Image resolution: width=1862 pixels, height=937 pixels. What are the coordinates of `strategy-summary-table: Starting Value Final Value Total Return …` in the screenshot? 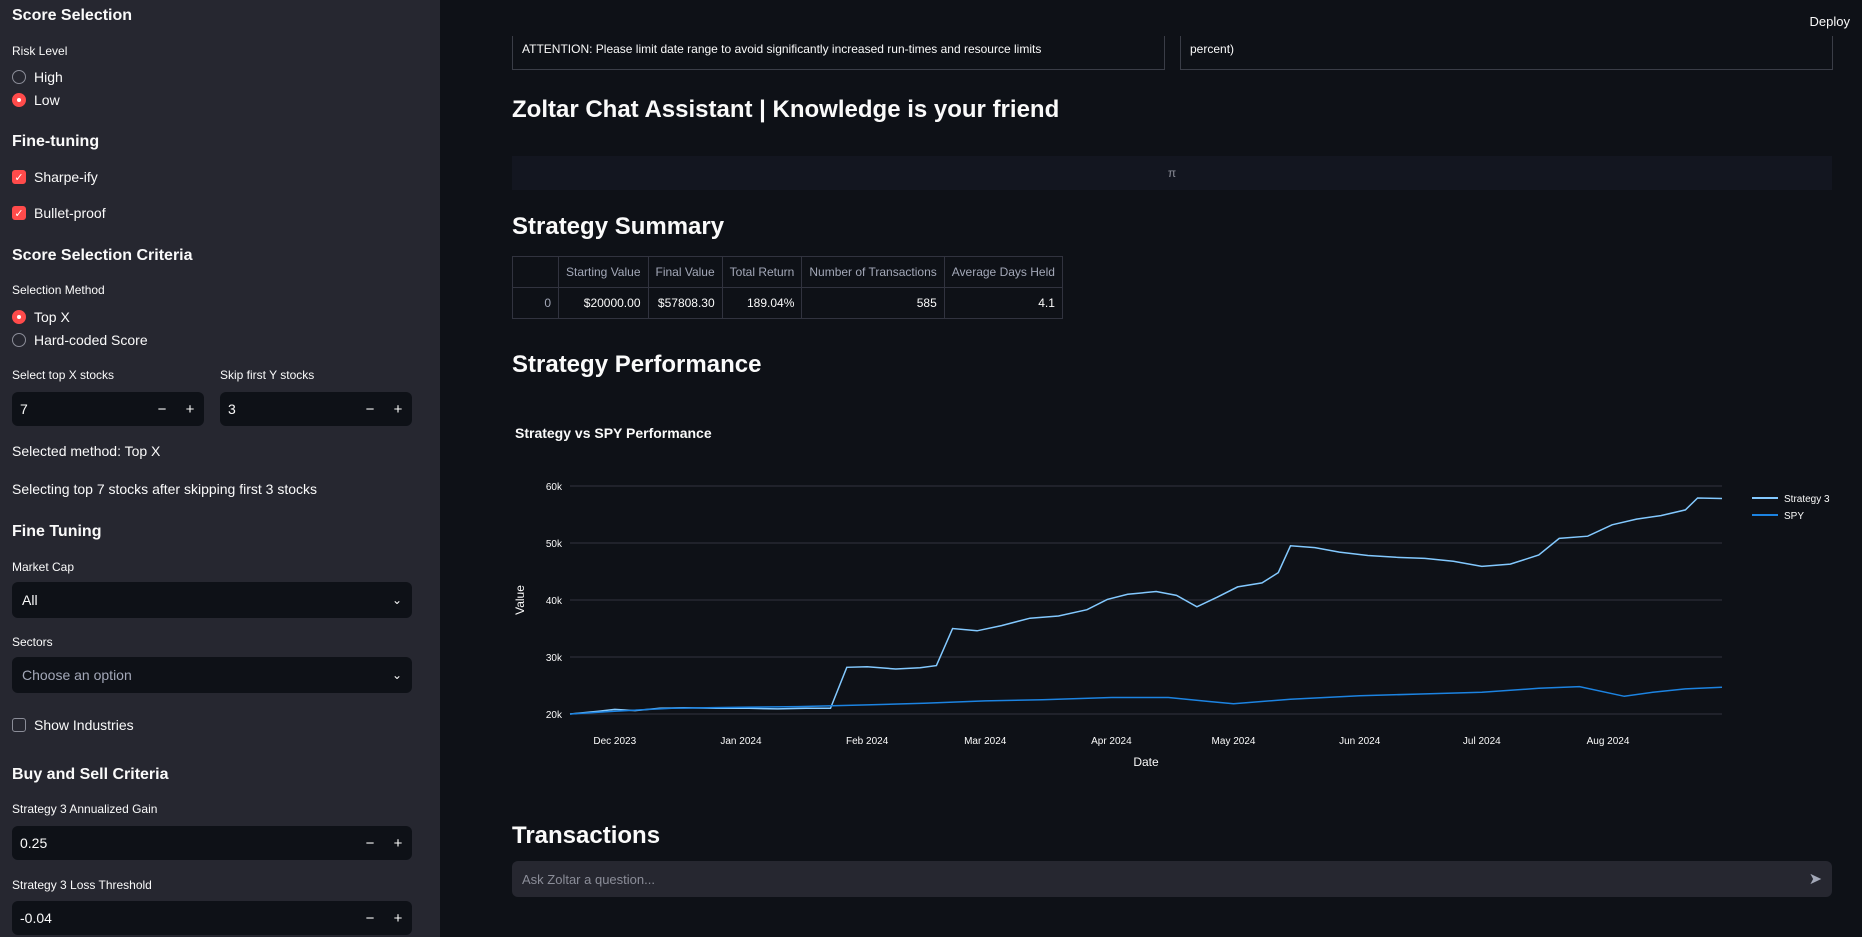 It's located at (787, 287).